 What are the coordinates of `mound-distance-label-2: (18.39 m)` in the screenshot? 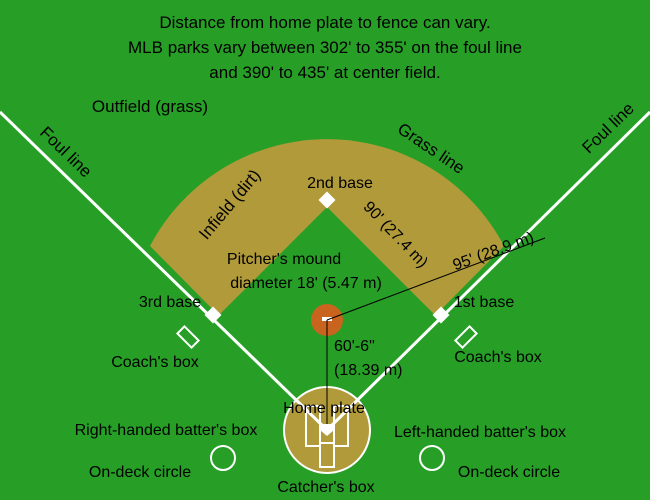 It's located at (368, 370).